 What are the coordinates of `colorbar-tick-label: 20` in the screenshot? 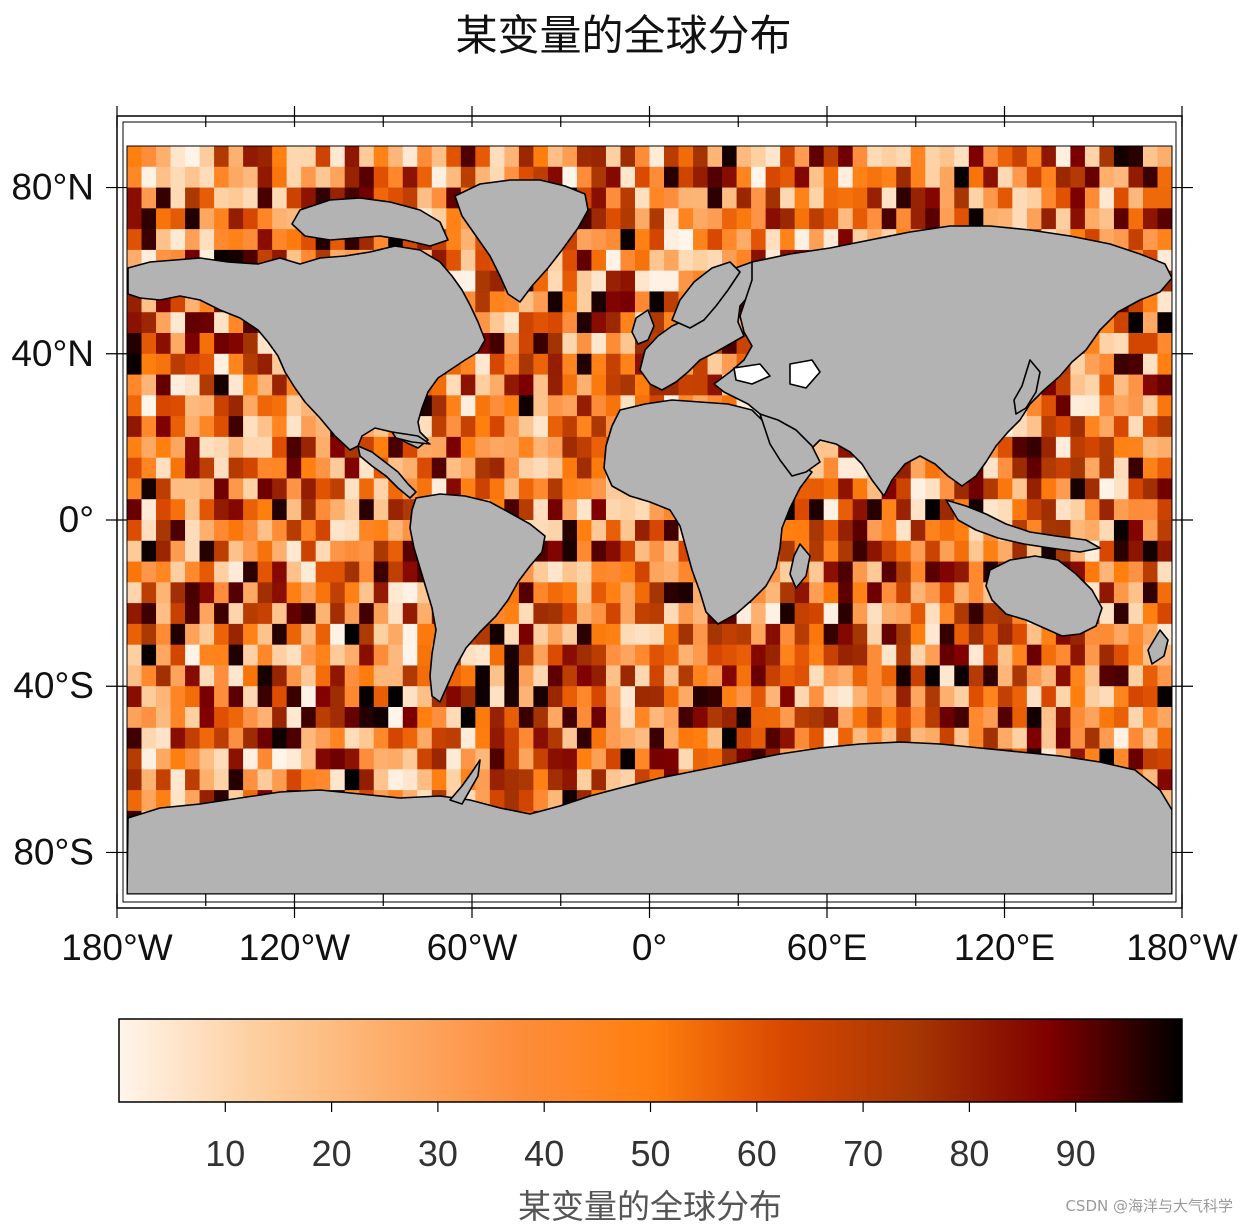 It's located at (332, 1153).